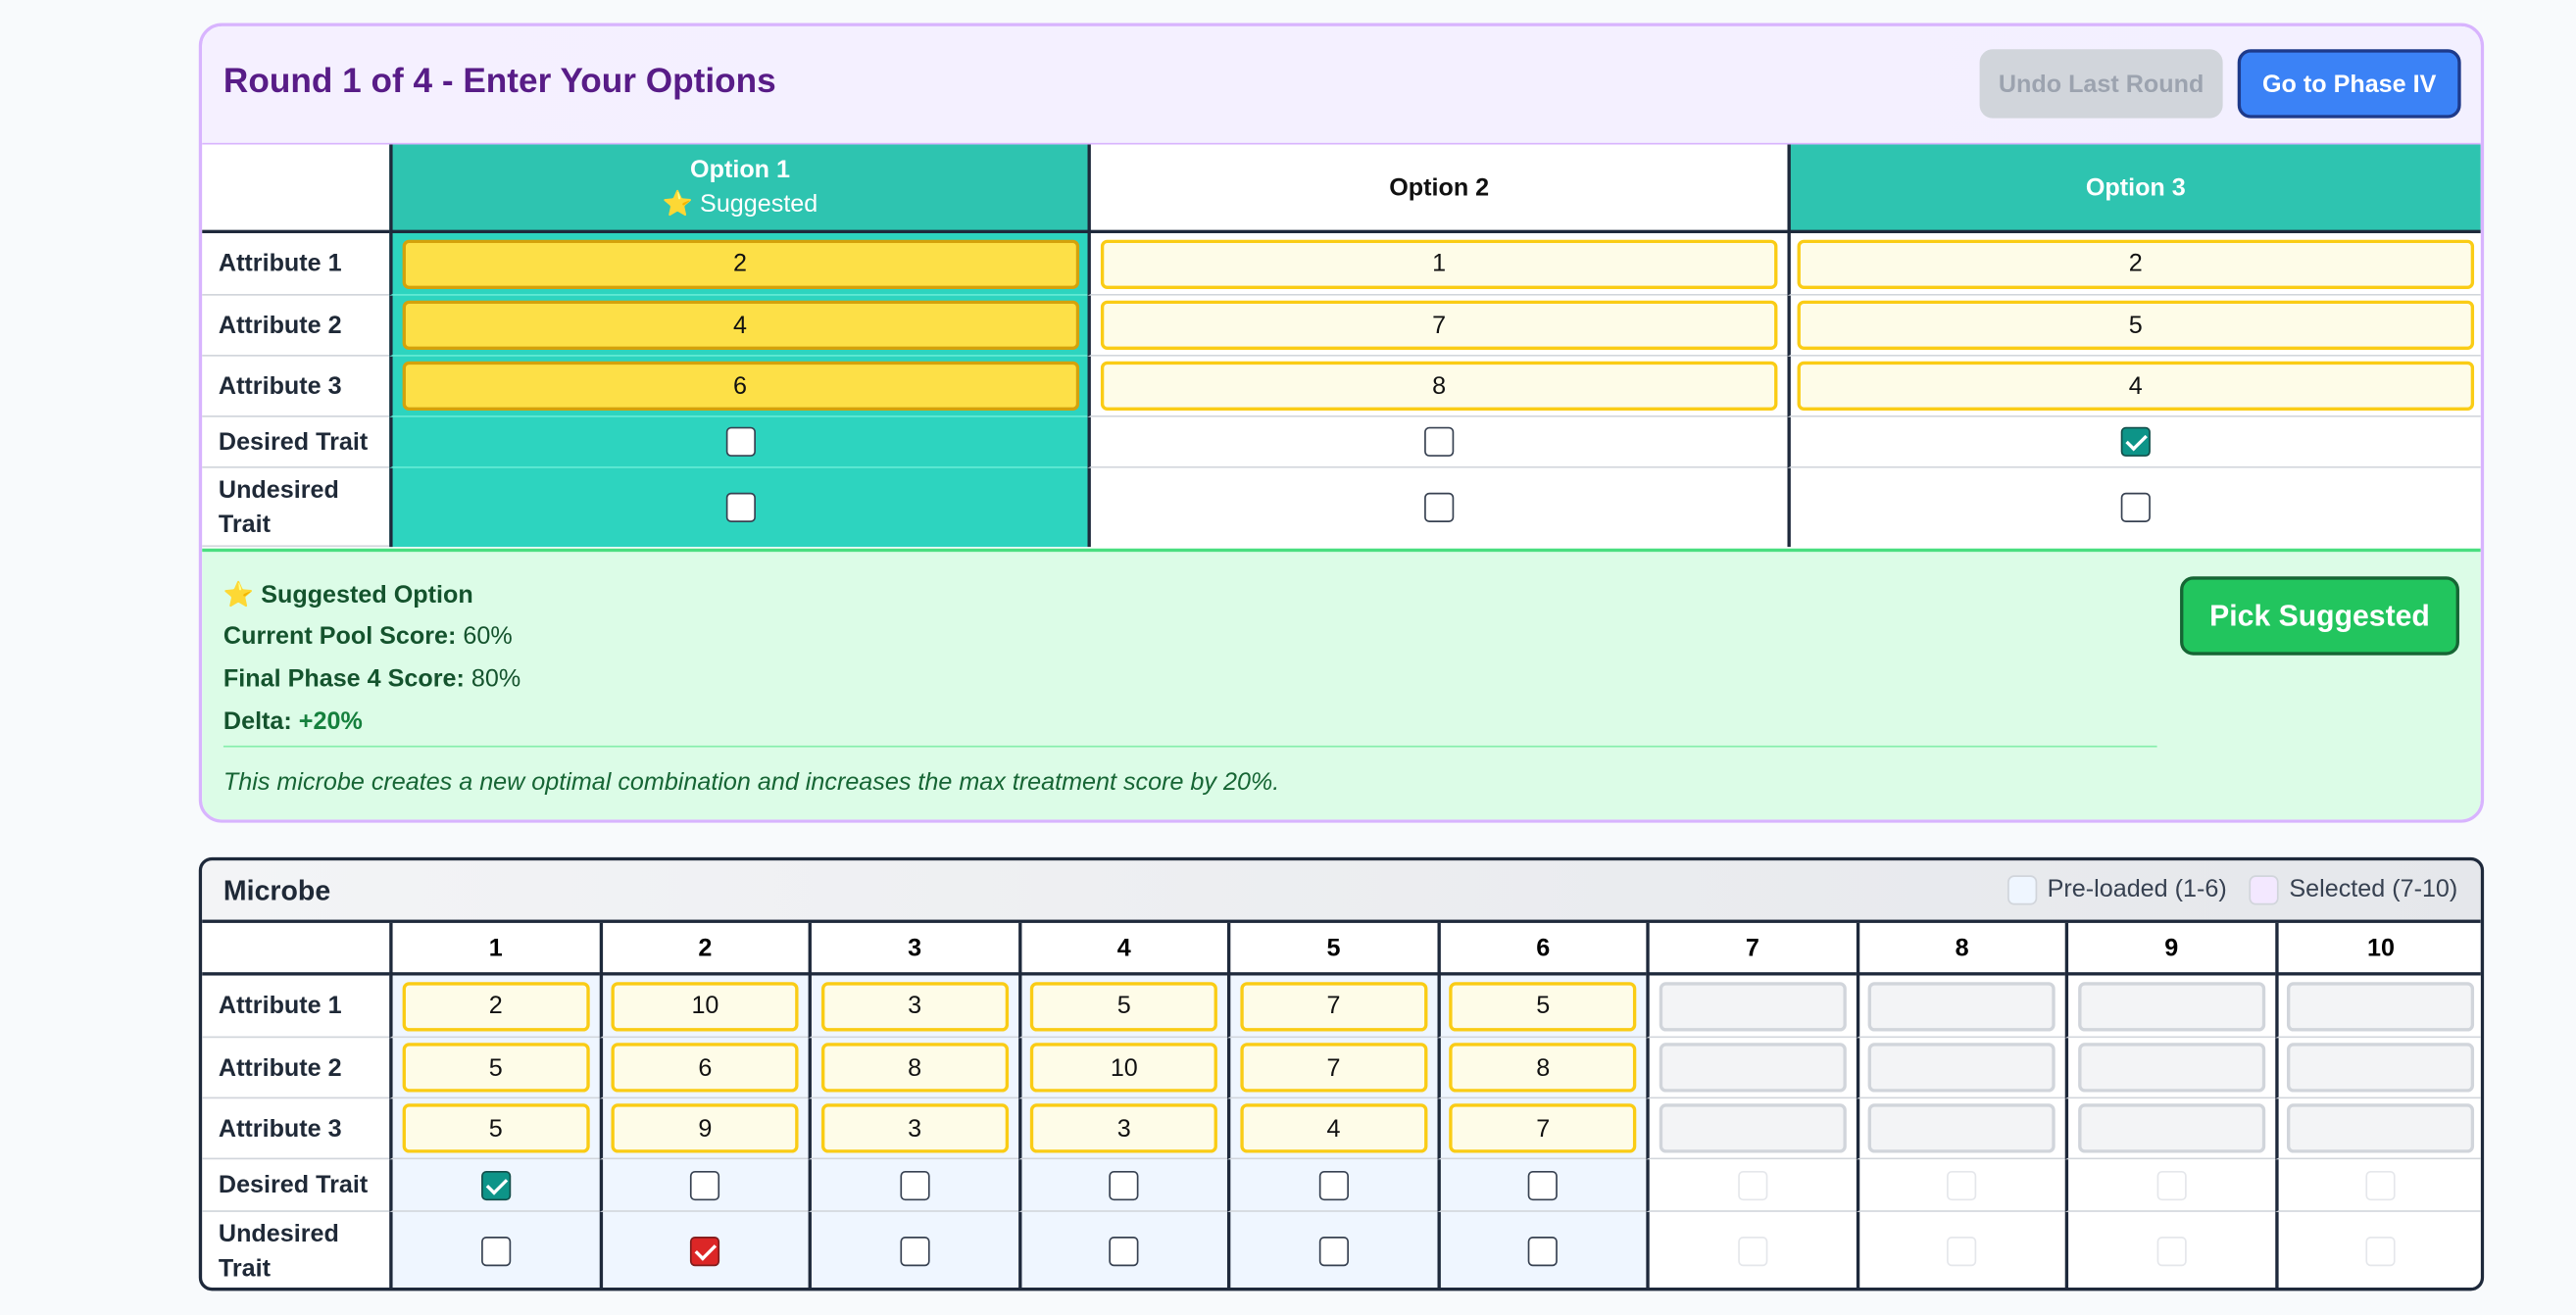  What do you see at coordinates (2135, 187) in the screenshot?
I see `option-name: Option 3` at bounding box center [2135, 187].